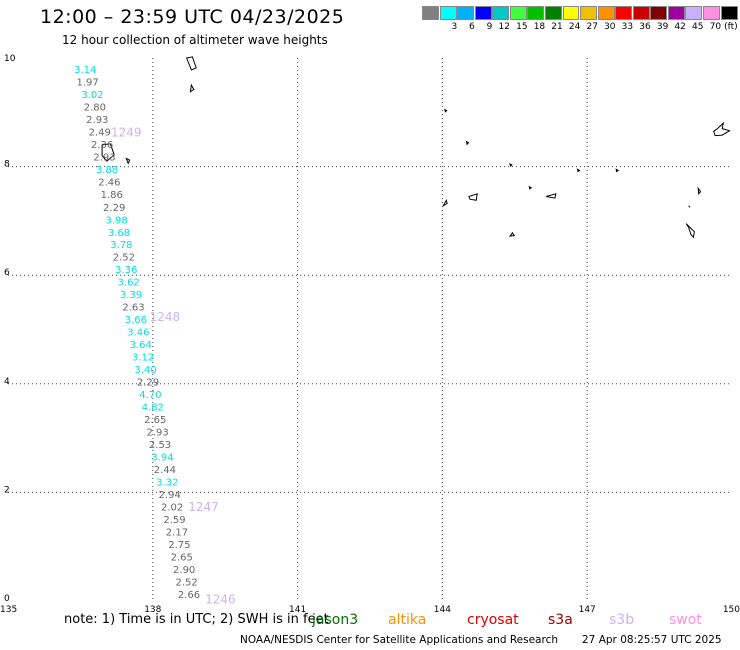 The width and height of the screenshot is (740, 650). What do you see at coordinates (109, 182) in the screenshot?
I see `swh-label: 2.46` at bounding box center [109, 182].